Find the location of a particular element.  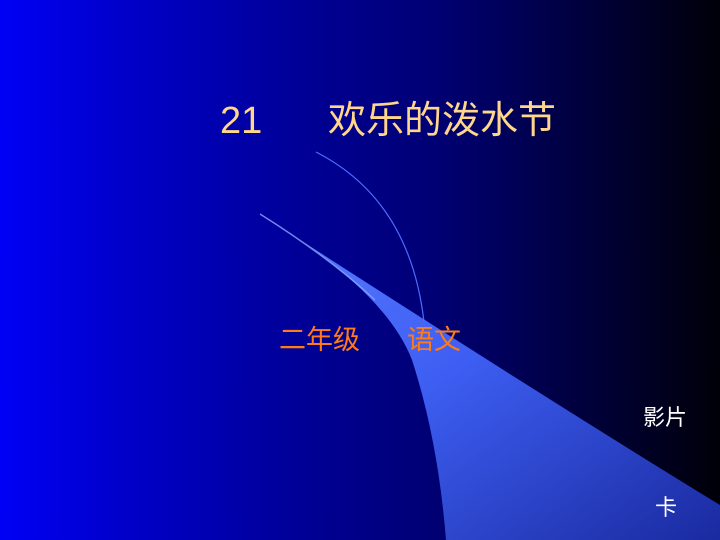

grade-label: 二年级 is located at coordinates (319, 340).